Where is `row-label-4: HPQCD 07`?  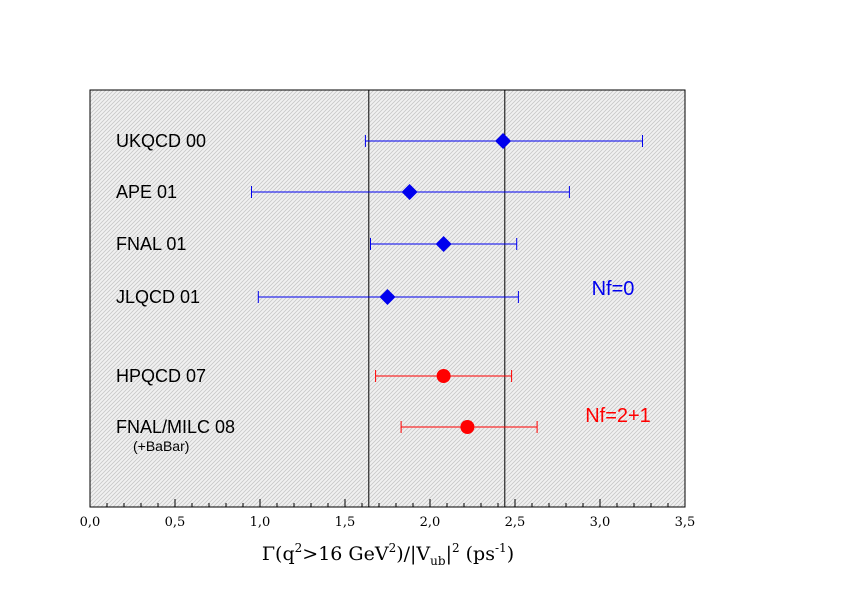 row-label-4: HPQCD 07 is located at coordinates (161, 376).